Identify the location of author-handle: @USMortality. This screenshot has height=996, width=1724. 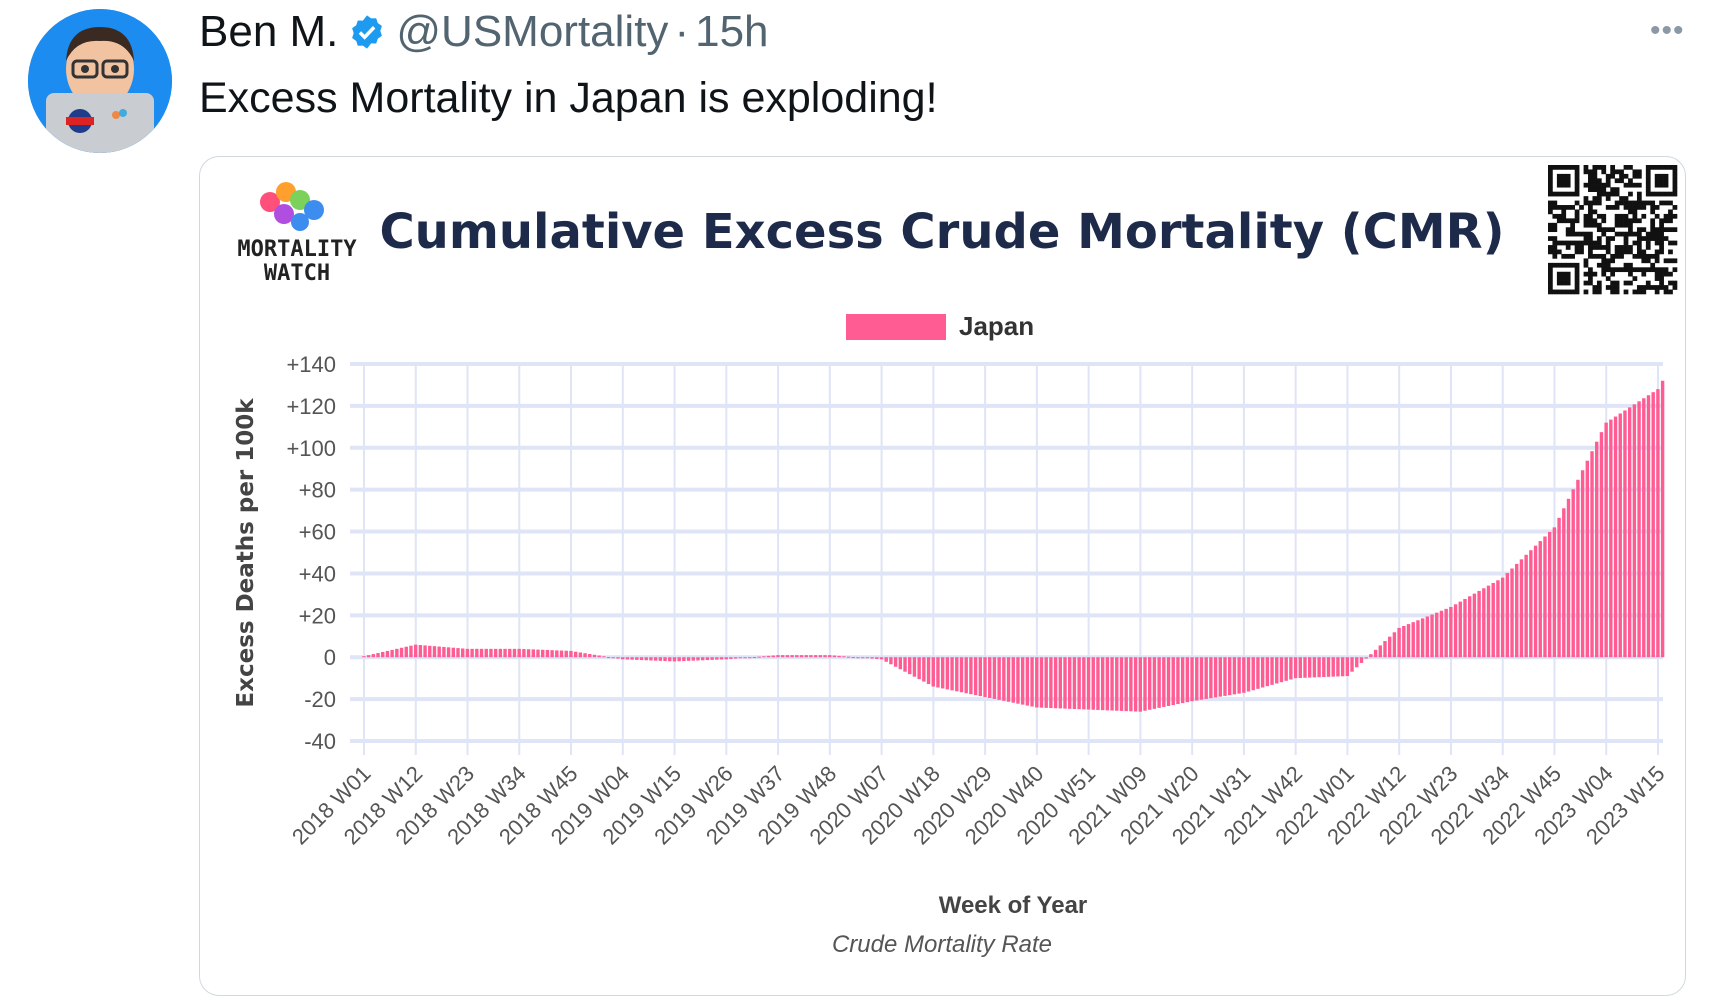
(532, 31).